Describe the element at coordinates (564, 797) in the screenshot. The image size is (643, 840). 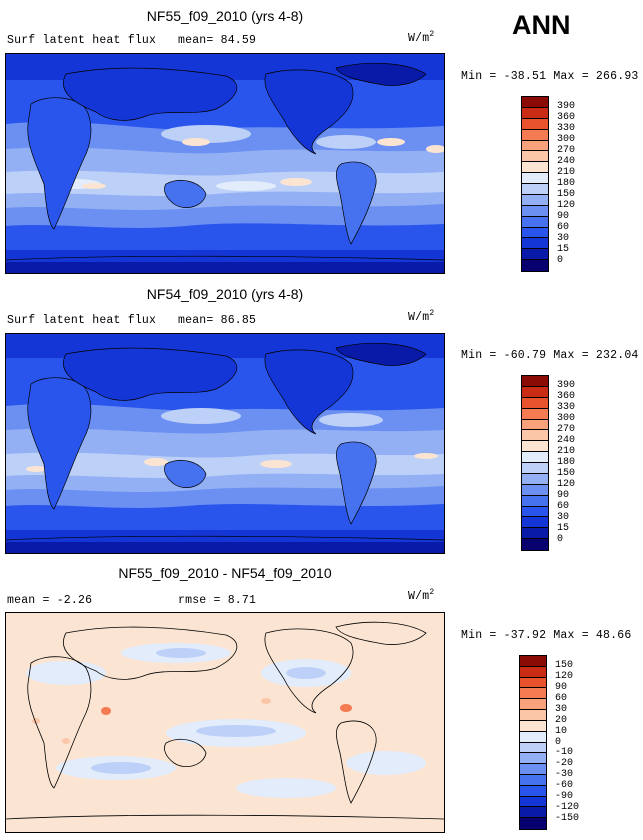
I see `colorbar-tick-label: -90` at that location.